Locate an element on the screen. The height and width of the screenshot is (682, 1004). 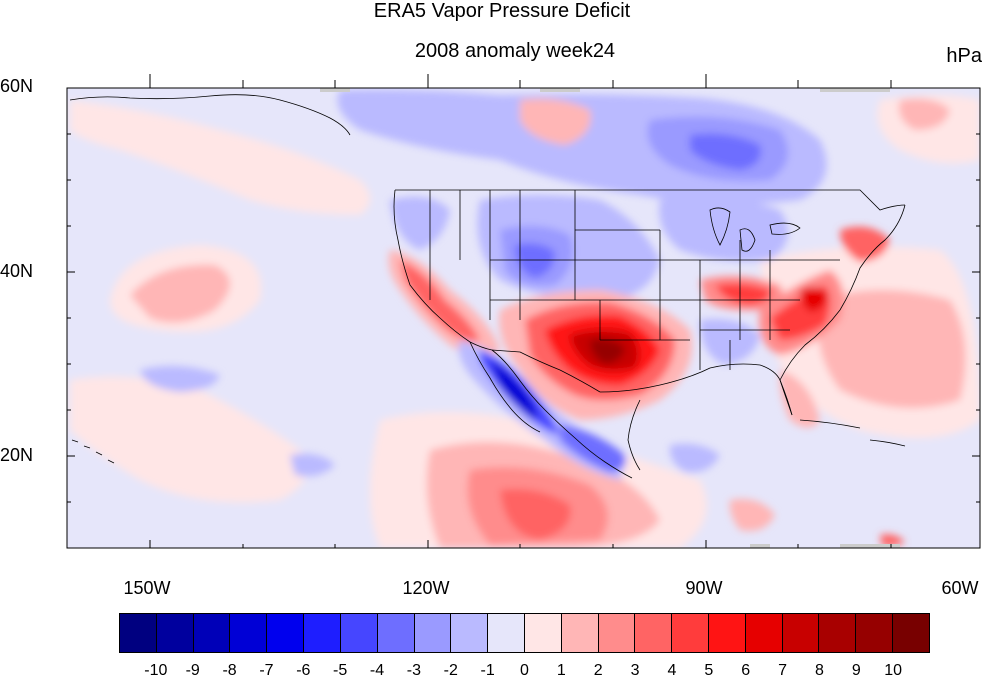
colorbar-label: 5 is located at coordinates (709, 670).